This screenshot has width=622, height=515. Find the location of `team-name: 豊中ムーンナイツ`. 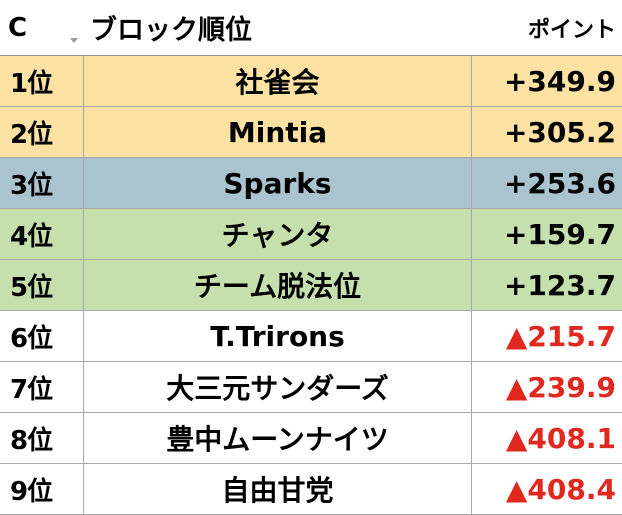

team-name: 豊中ムーンナイツ is located at coordinates (277, 439).